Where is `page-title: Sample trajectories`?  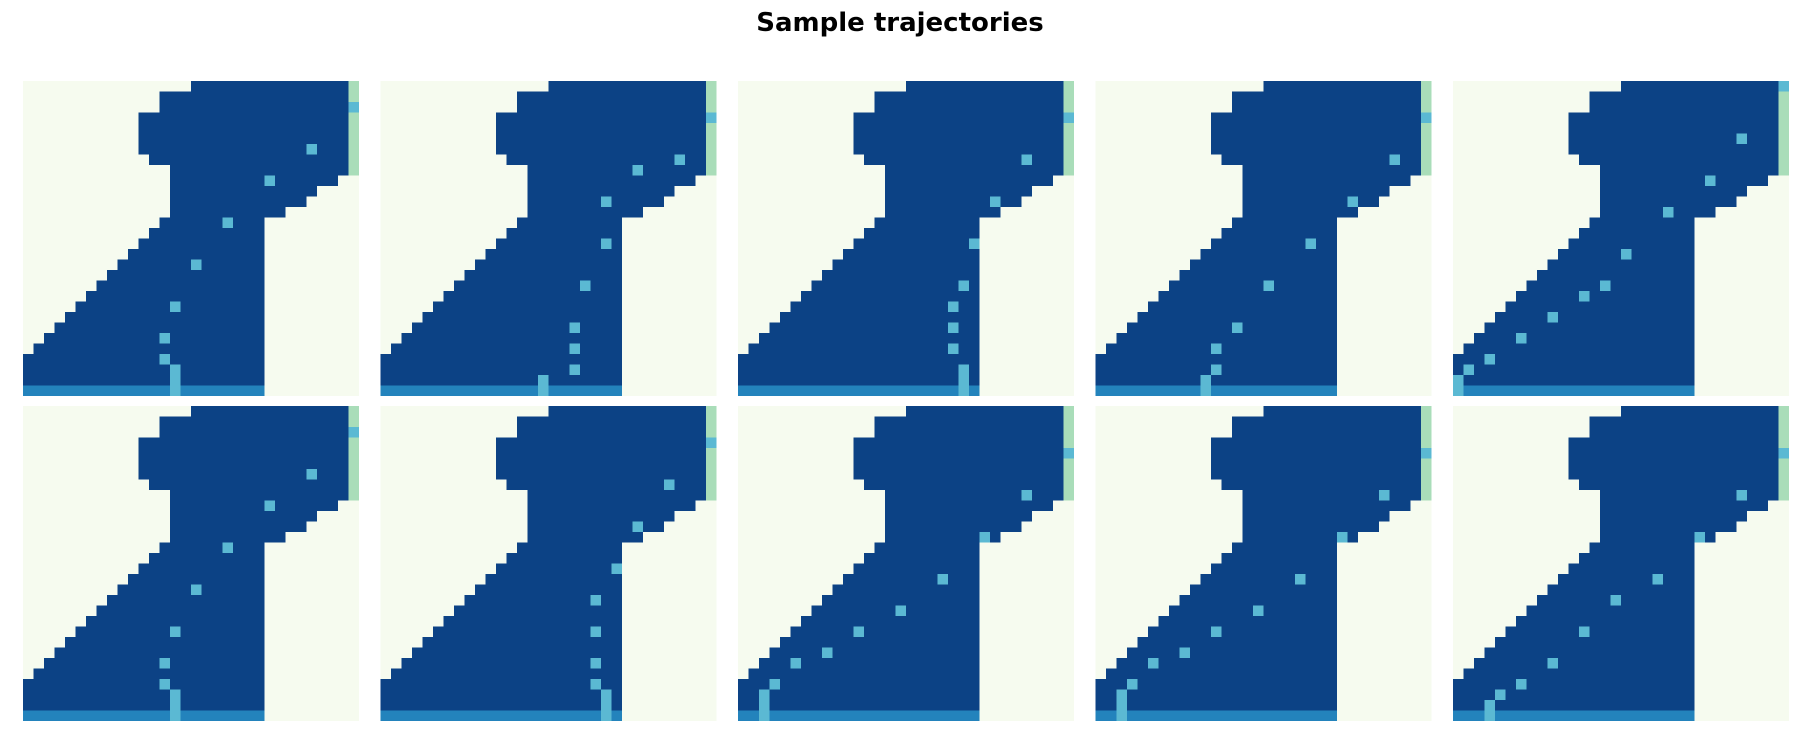 page-title: Sample trajectories is located at coordinates (900, 23).